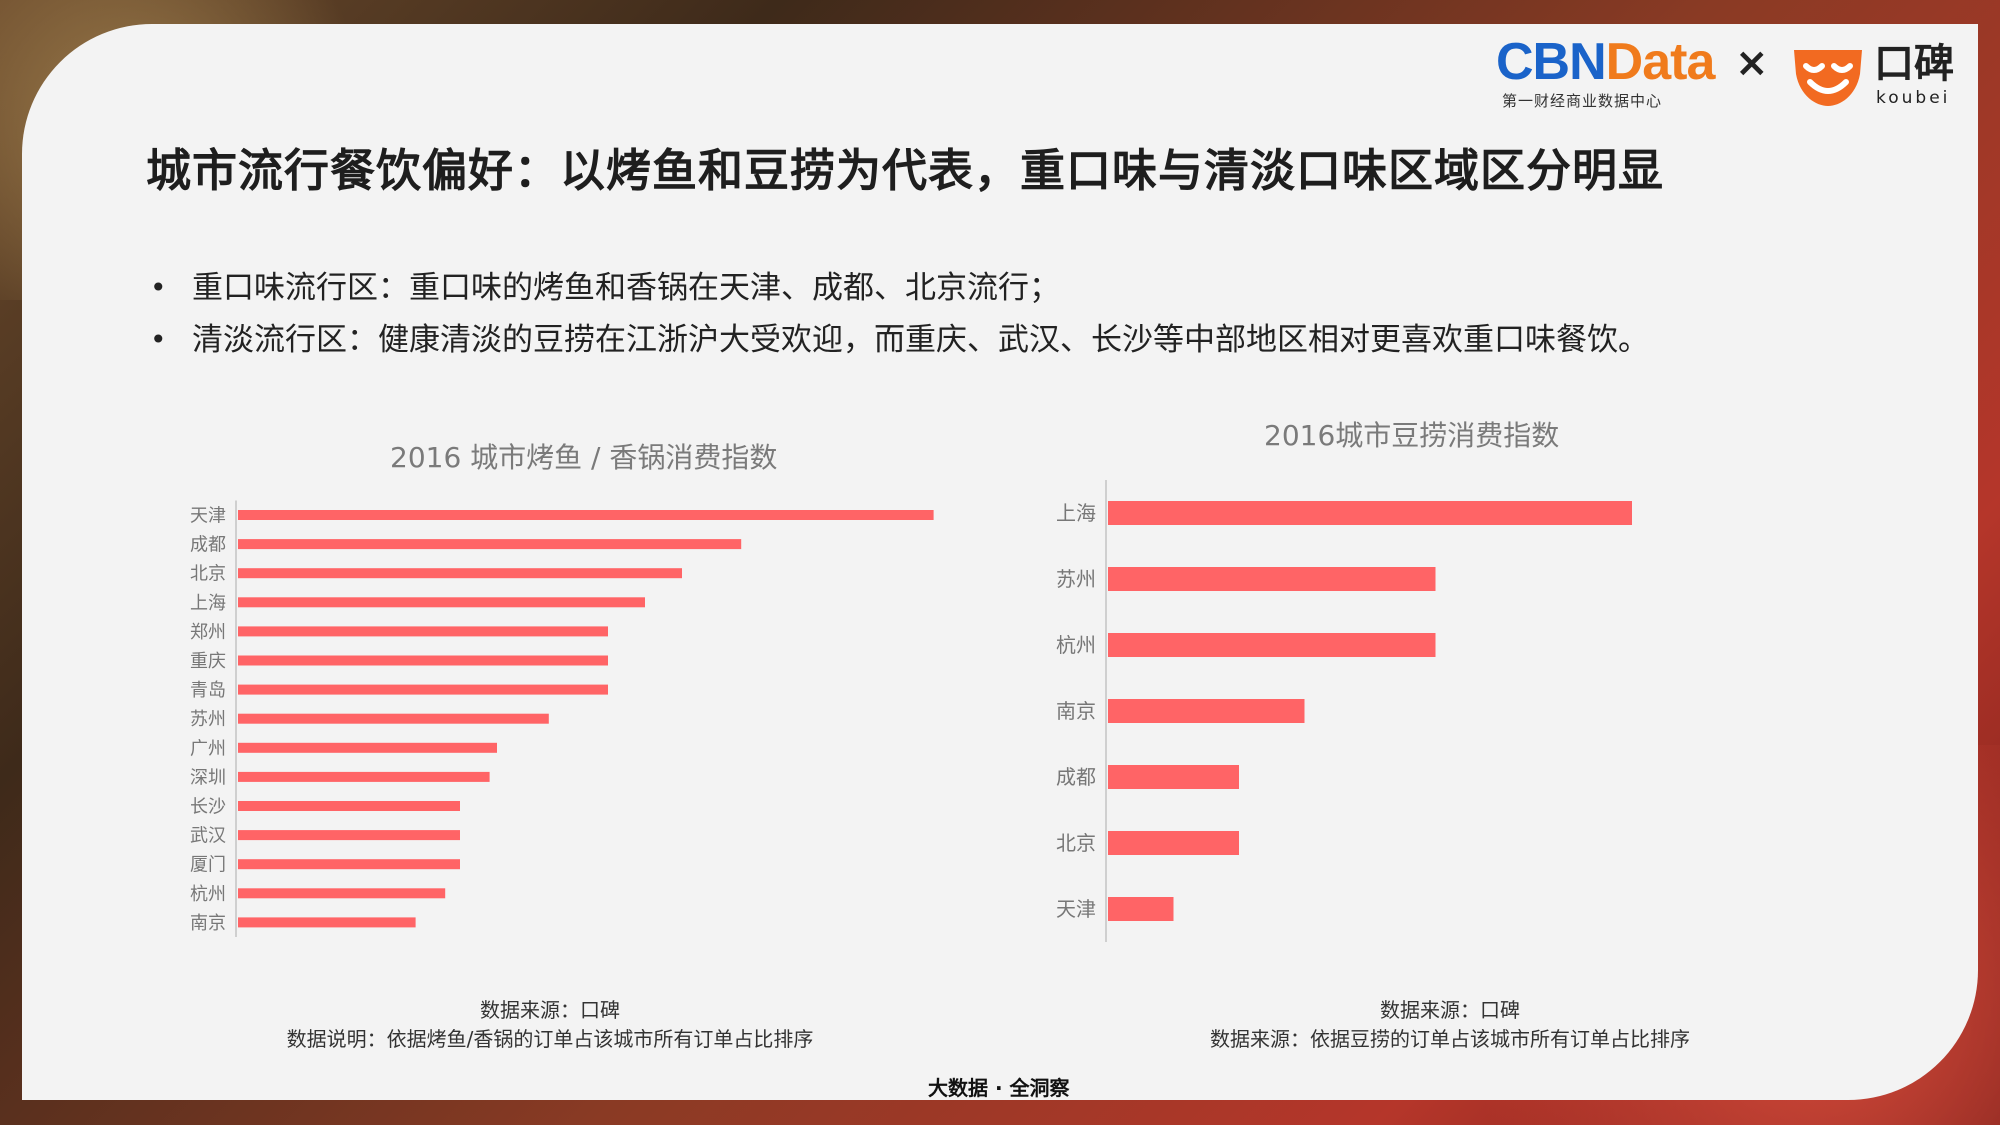 The width and height of the screenshot is (2000, 1125). Describe the element at coordinates (584, 457) in the screenshot. I see `left-chart-title: 2016 城市烤鱼 / 香锅消费指数` at that location.